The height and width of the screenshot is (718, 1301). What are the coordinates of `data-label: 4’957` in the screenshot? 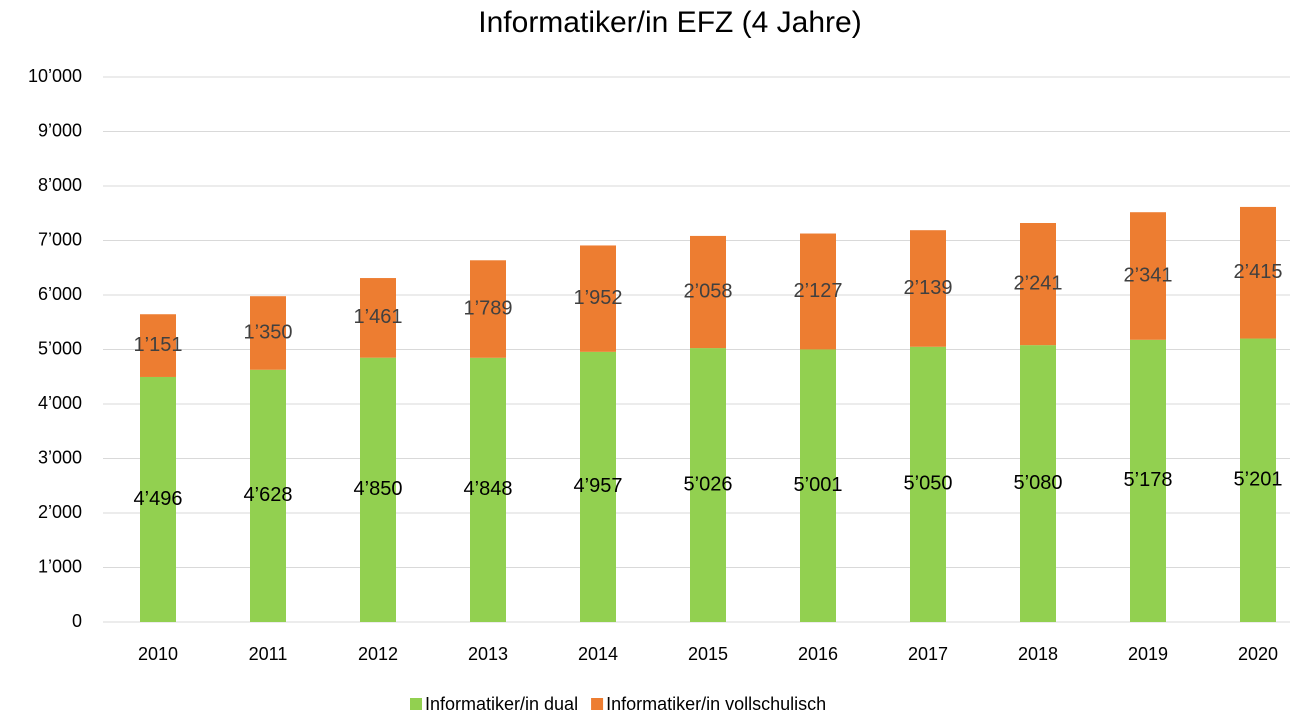 It's located at (598, 486).